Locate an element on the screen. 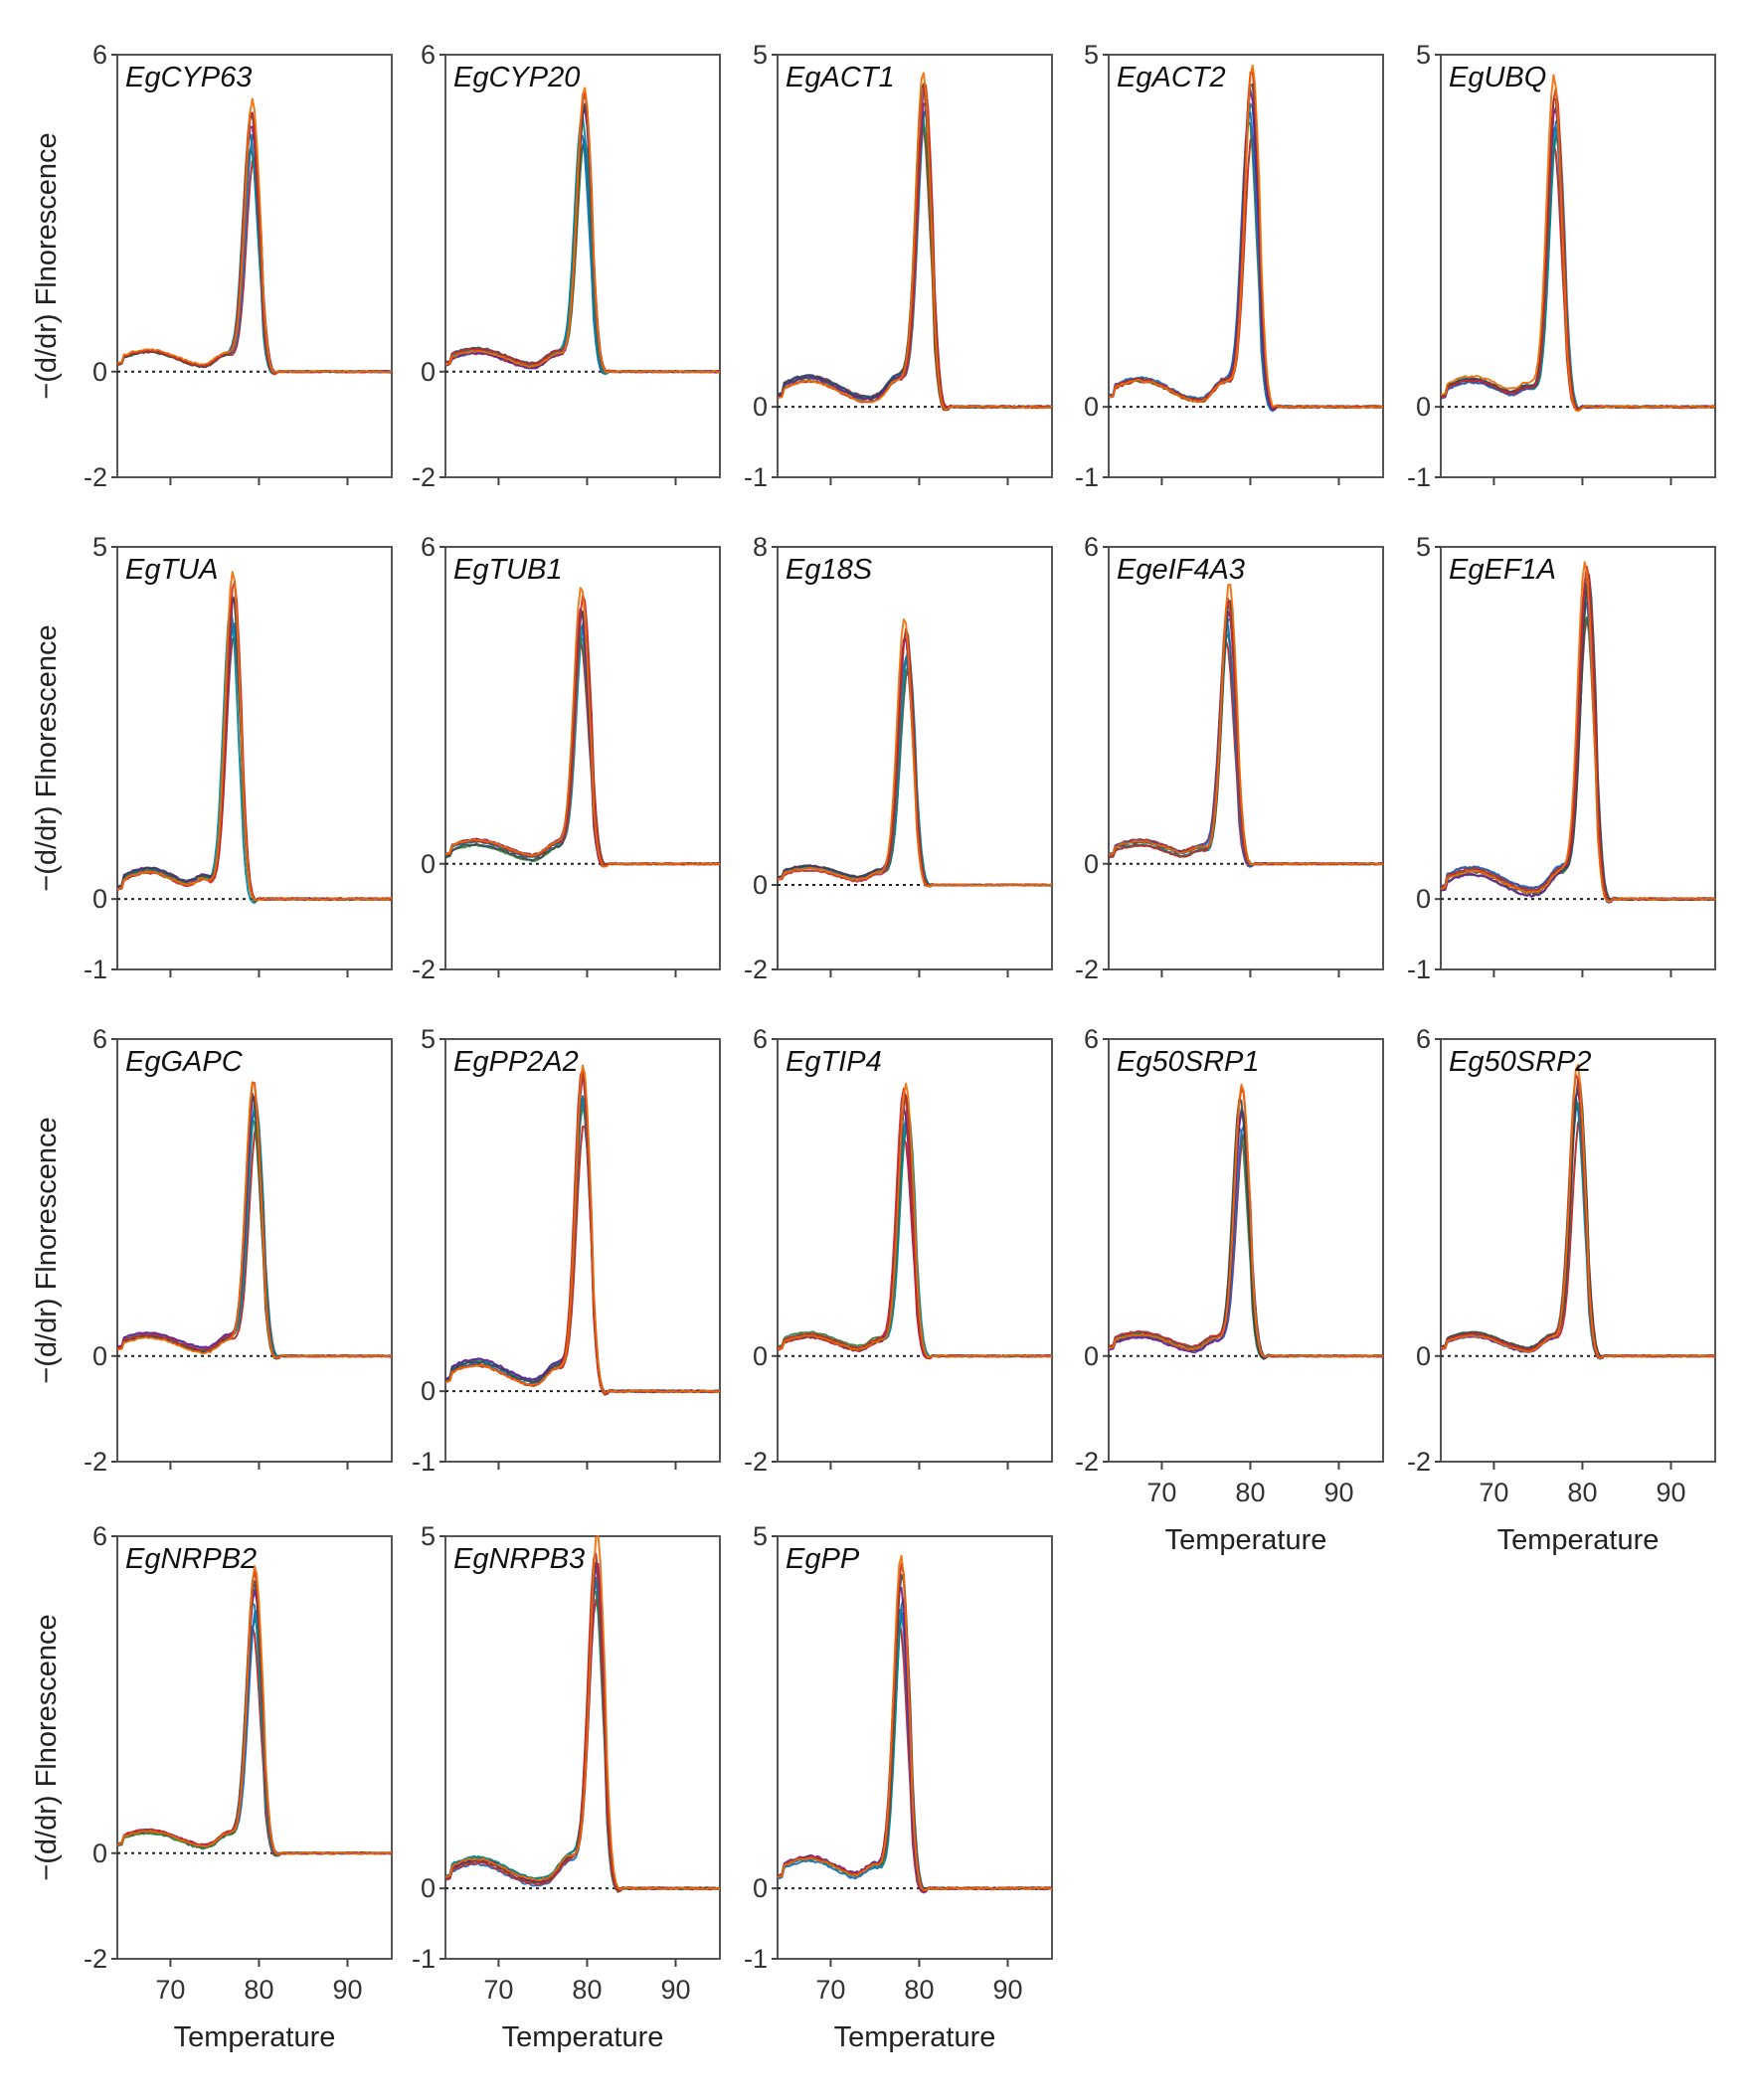  panel-title: EgTUB1 is located at coordinates (508, 570).